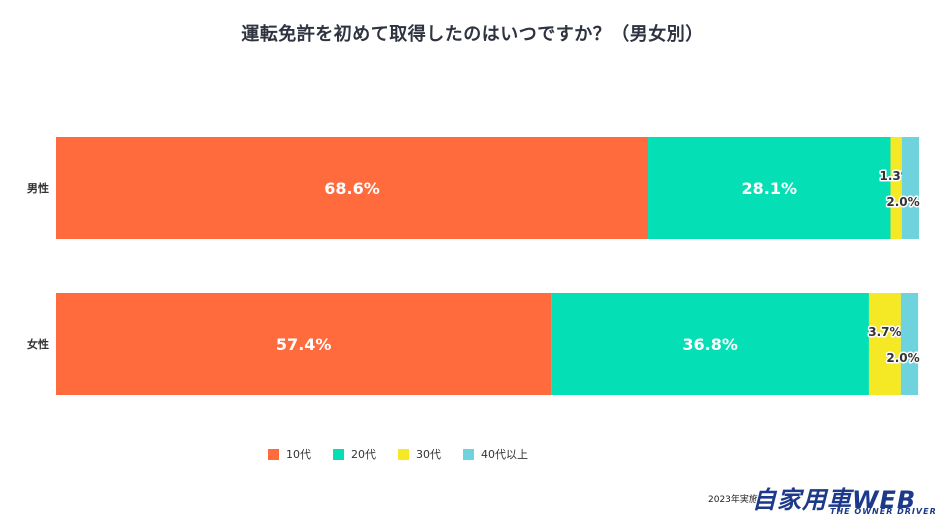  I want to click on brand-logo: 自家用車WEB THE OWNER DRIVER, so click(844, 500).